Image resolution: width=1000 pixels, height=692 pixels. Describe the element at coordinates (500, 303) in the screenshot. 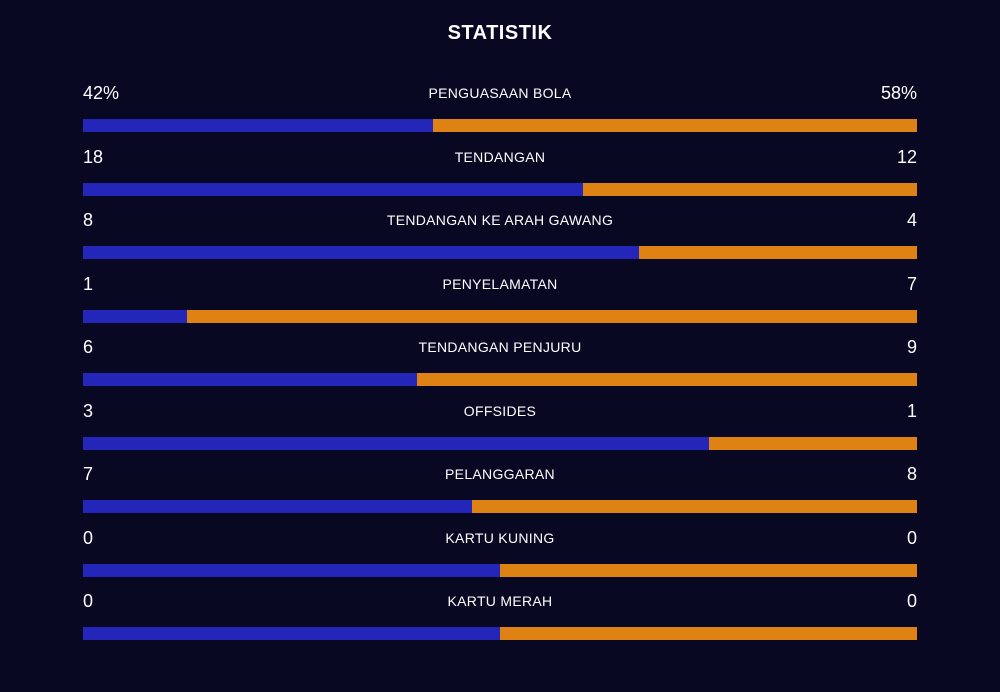

I see `stat-row-saves: 1 PENYELAMATAN 7` at that location.